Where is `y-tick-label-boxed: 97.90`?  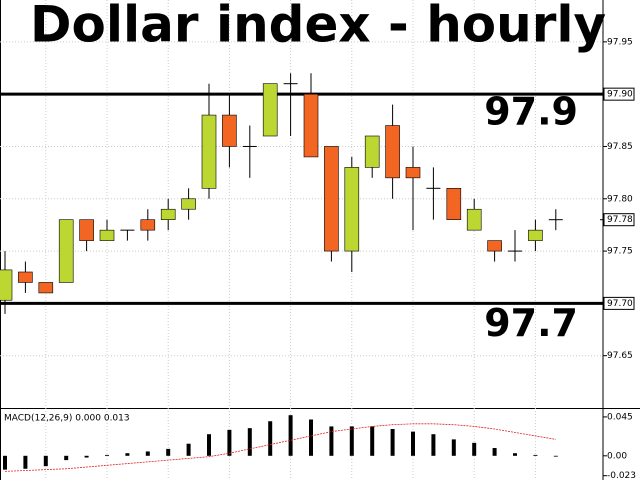
y-tick-label-boxed: 97.90 is located at coordinates (620, 95).